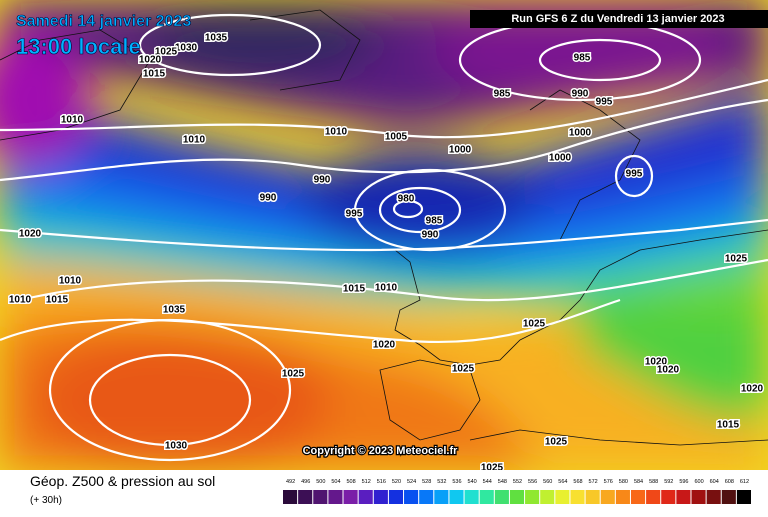 The height and width of the screenshot is (517, 768). I want to click on scale-label: 560, so click(547, 482).